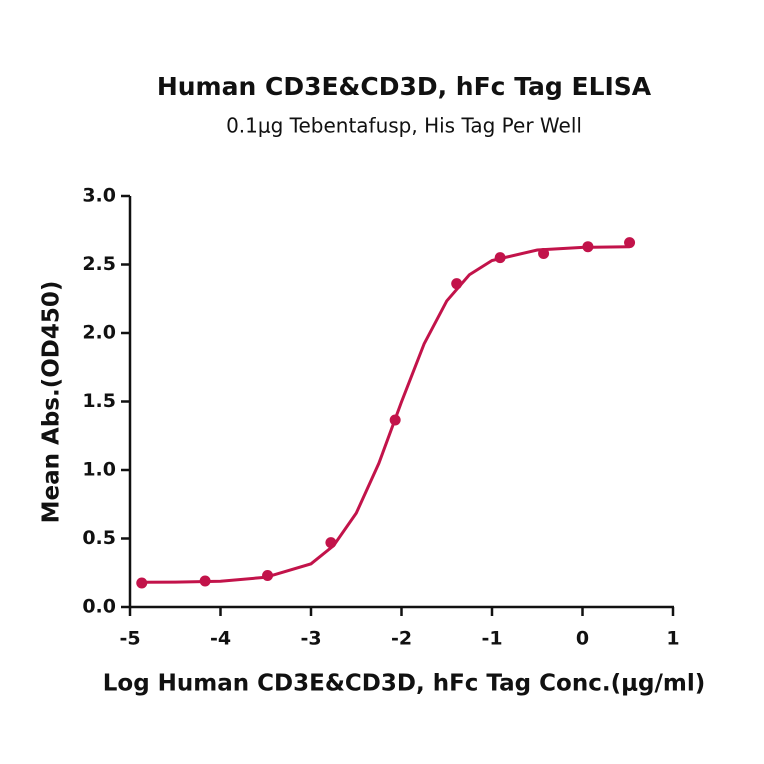  Describe the element at coordinates (220, 639) in the screenshot. I see `x-tick-label: -4` at that location.